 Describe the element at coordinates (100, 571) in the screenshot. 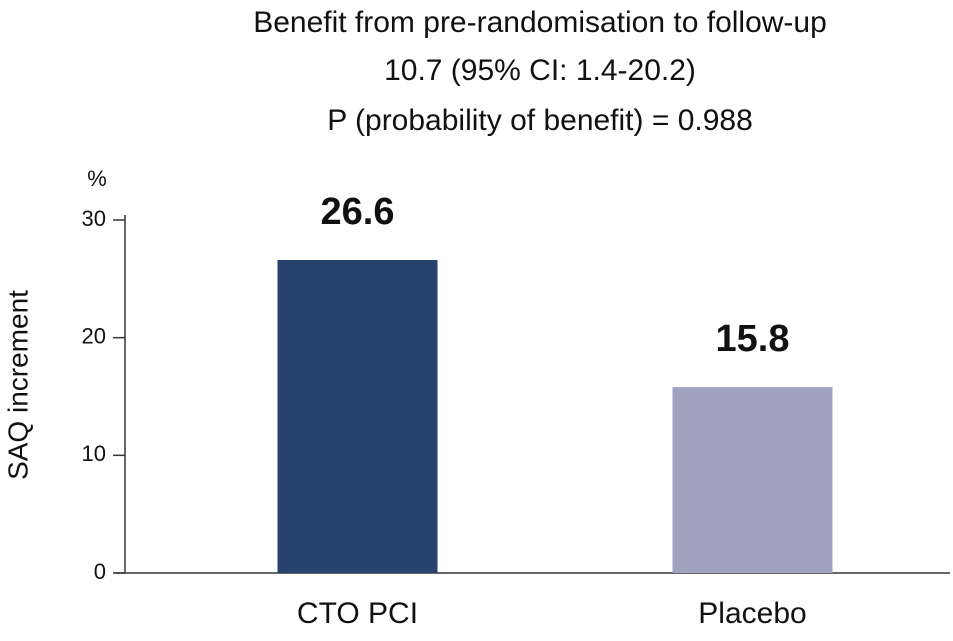

I see `y-tick-label: 0` at that location.